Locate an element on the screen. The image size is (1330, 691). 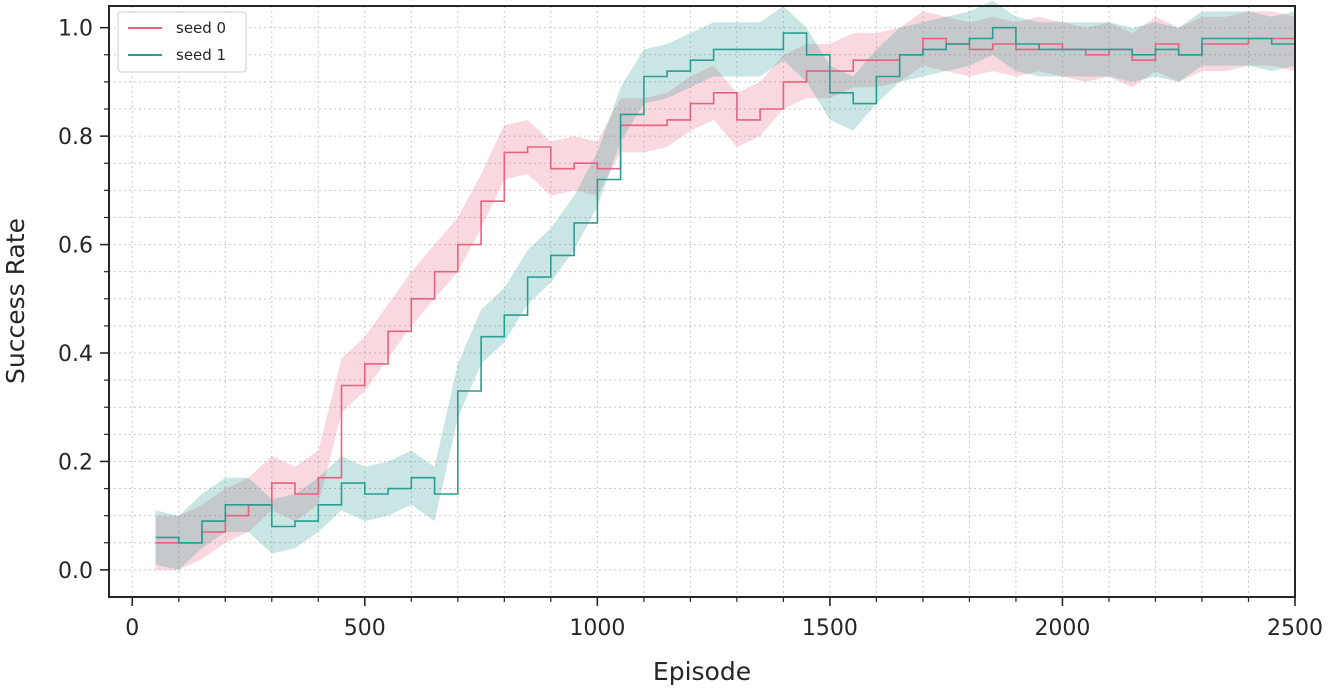
y-tick-label: 0.0 is located at coordinates (75, 571).